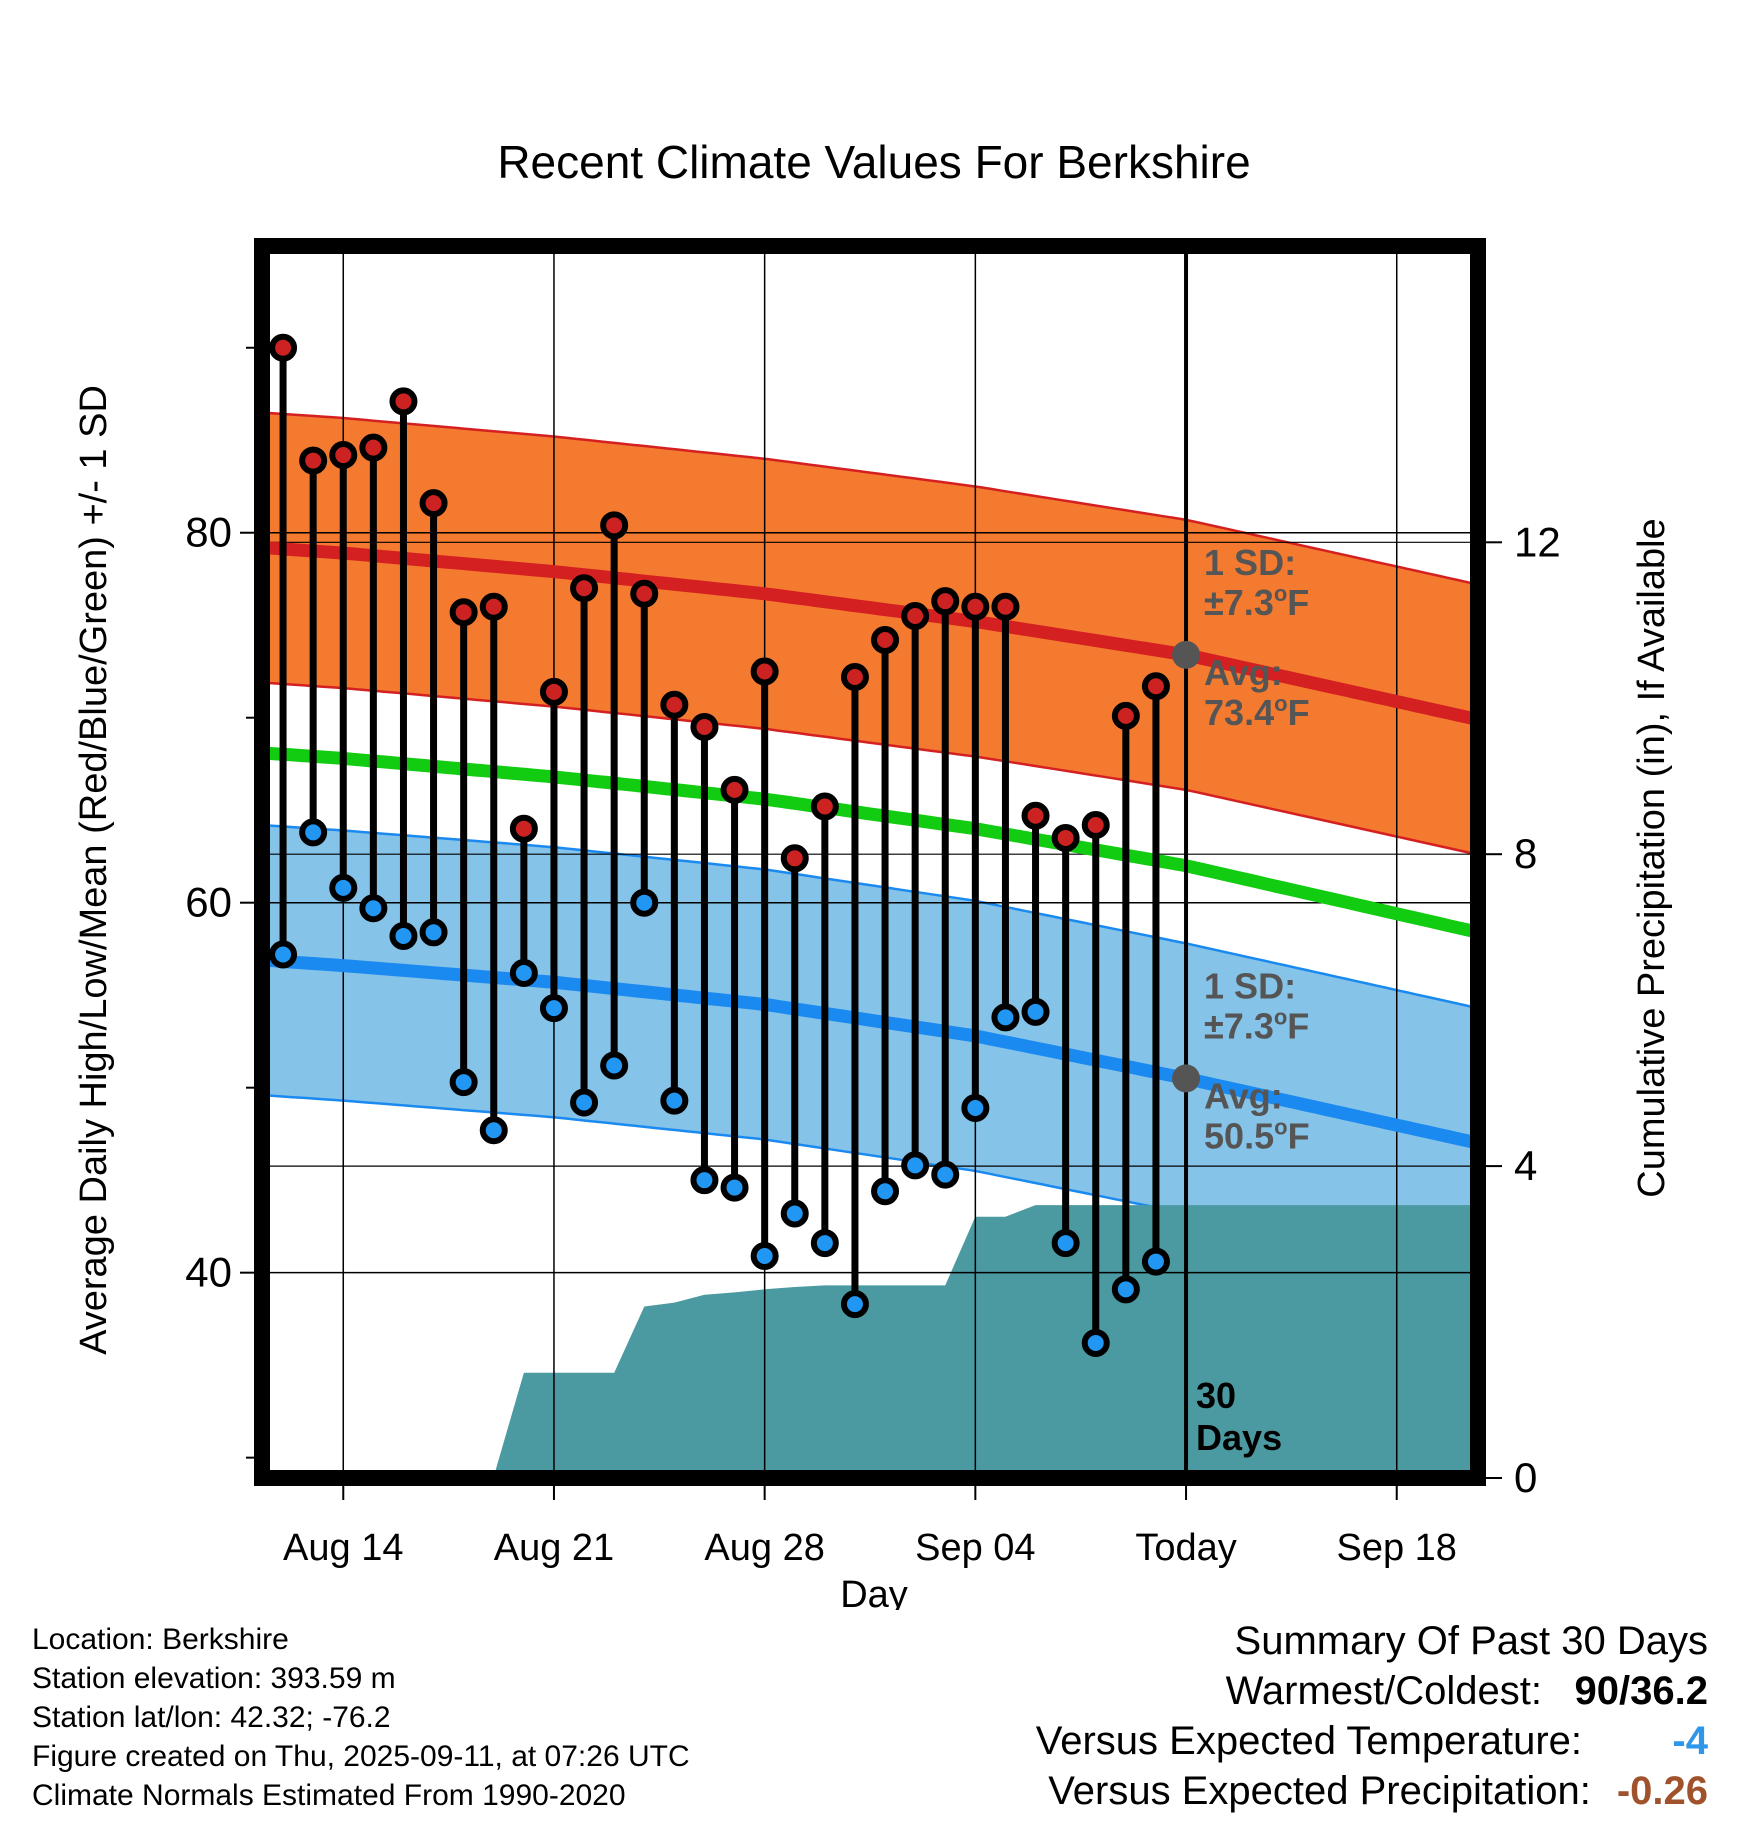 This screenshot has height=1828, width=1748. I want to click on y-tick-label: 40, so click(208, 1272).